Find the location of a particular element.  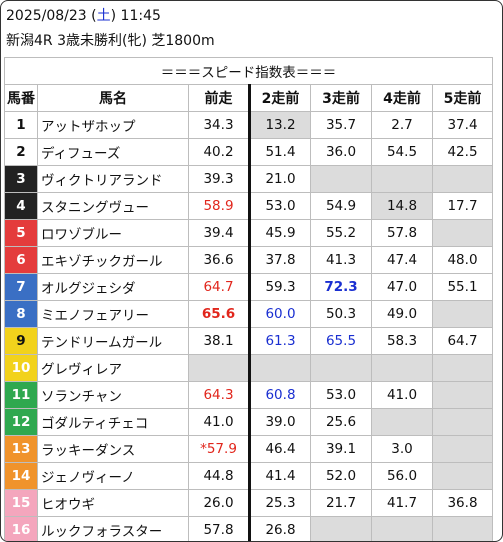

table-header-row: 馬番 馬名 前走 2走前 3走前 4走前 5走前 is located at coordinates (248, 98).